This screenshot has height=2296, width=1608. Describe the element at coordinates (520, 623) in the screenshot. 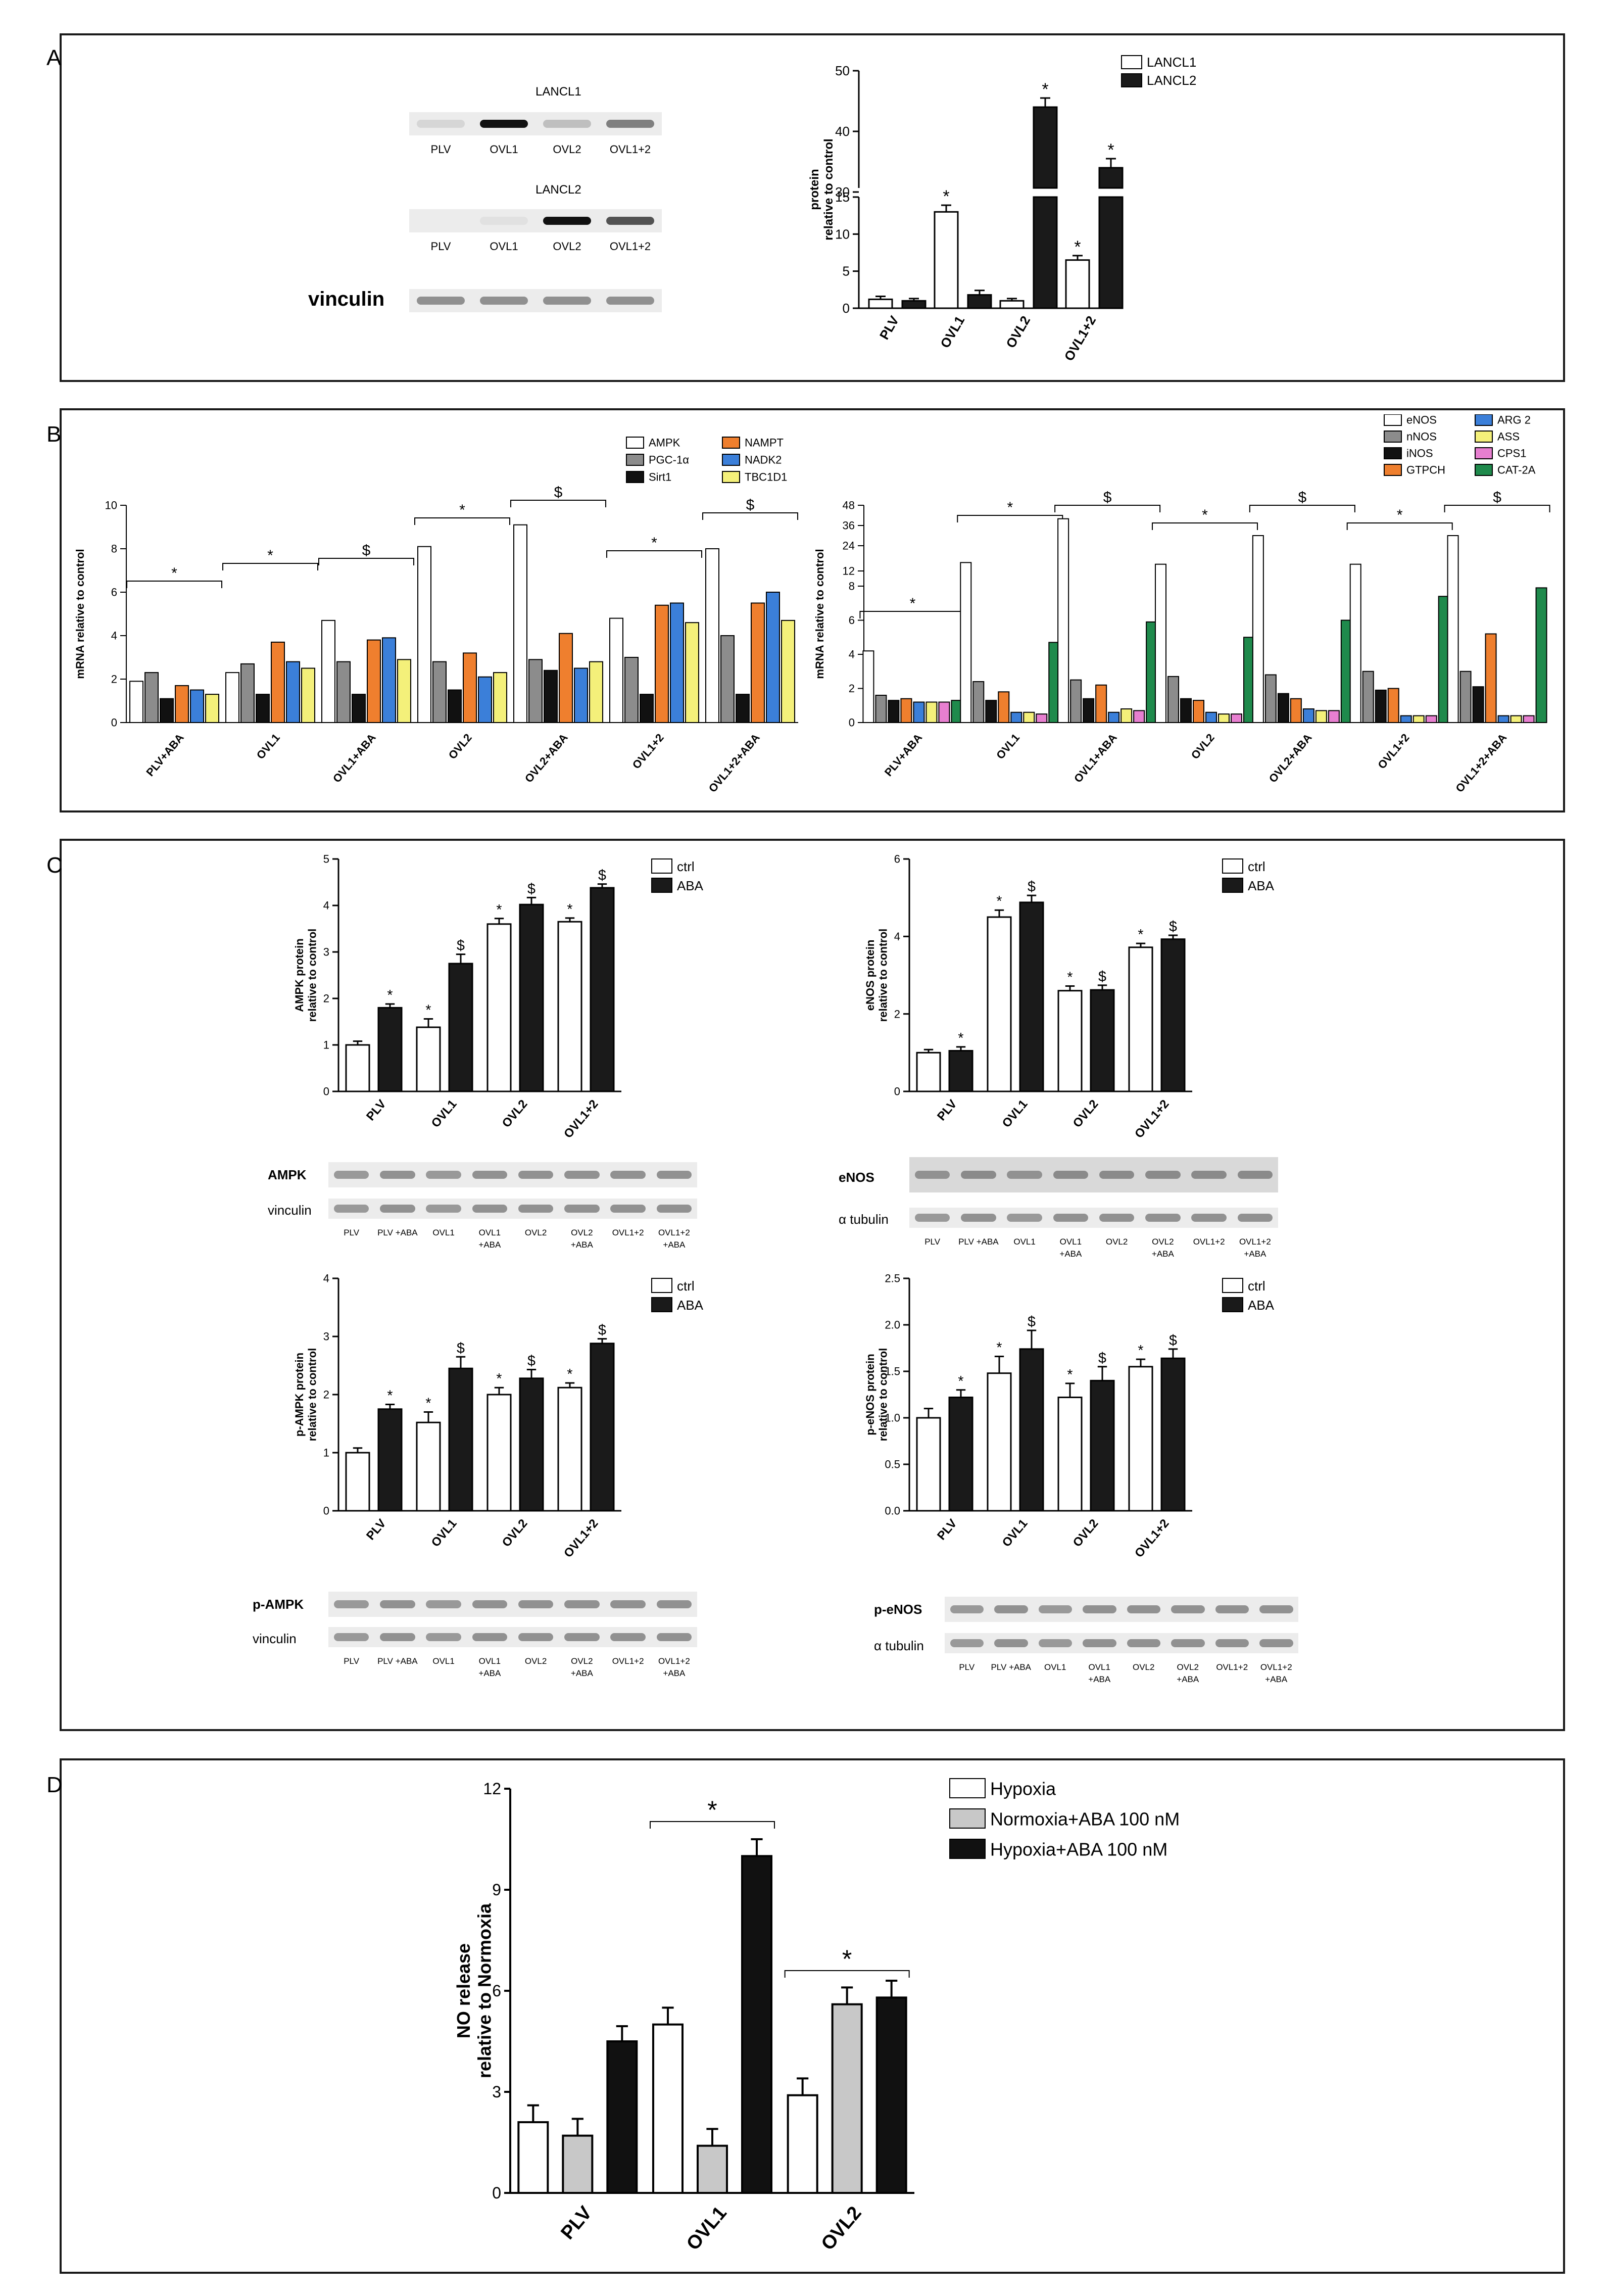

I see `bar-ampk-ovl2-aba` at that location.